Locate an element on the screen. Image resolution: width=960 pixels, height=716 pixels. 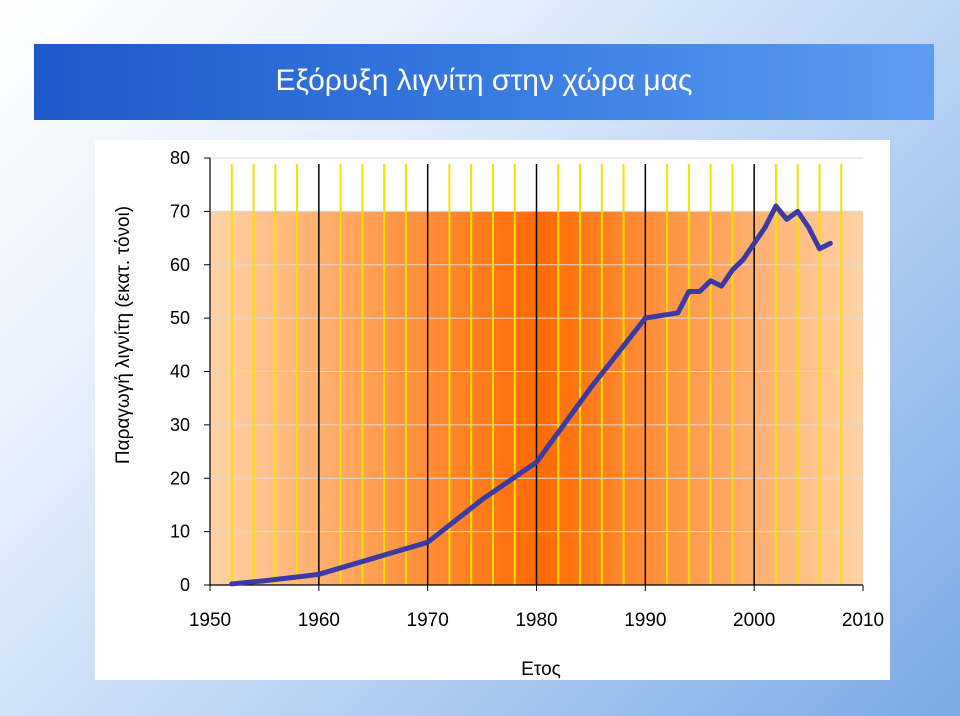
y-tick-label: 30 is located at coordinates (180, 425).